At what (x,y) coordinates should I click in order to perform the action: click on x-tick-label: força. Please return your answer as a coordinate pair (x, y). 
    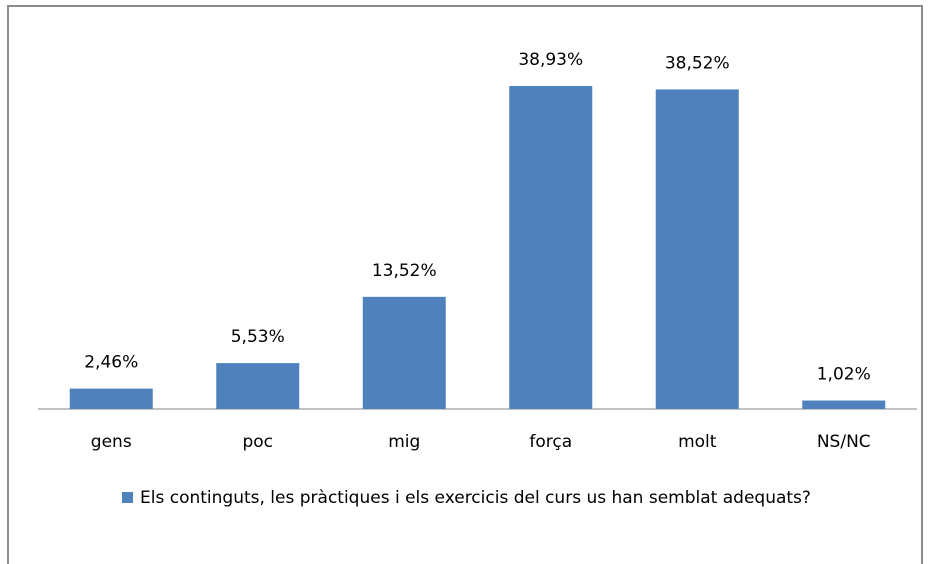
    Looking at the image, I should click on (550, 442).